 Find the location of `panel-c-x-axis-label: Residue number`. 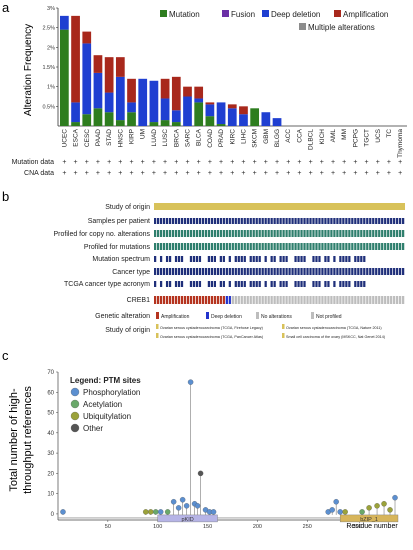

panel-c-x-axis-label: Residue number is located at coordinates (372, 526).